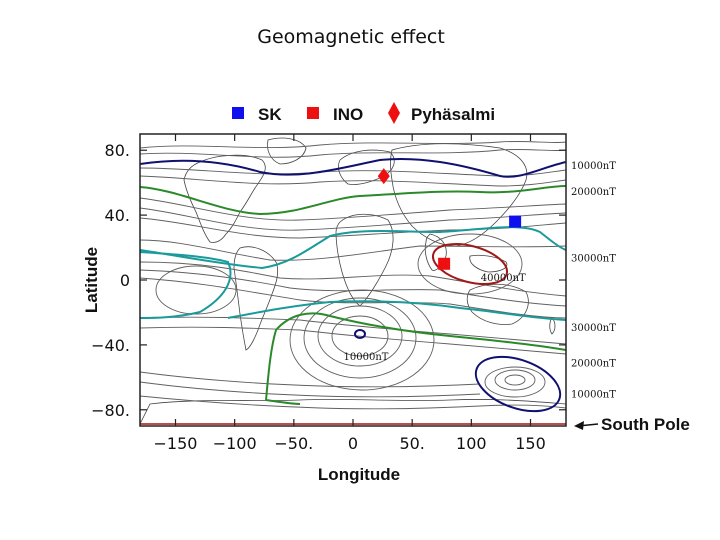  What do you see at coordinates (353, 167) in the screenshot?
I see `contour-10000nt-north` at bounding box center [353, 167].